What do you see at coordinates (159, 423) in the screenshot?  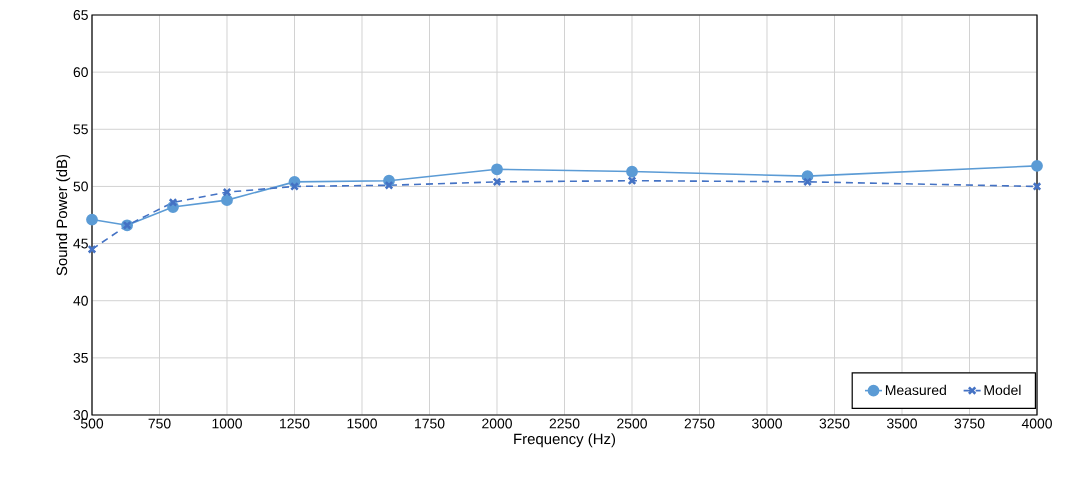 I see `x-tick-label: 750` at bounding box center [159, 423].